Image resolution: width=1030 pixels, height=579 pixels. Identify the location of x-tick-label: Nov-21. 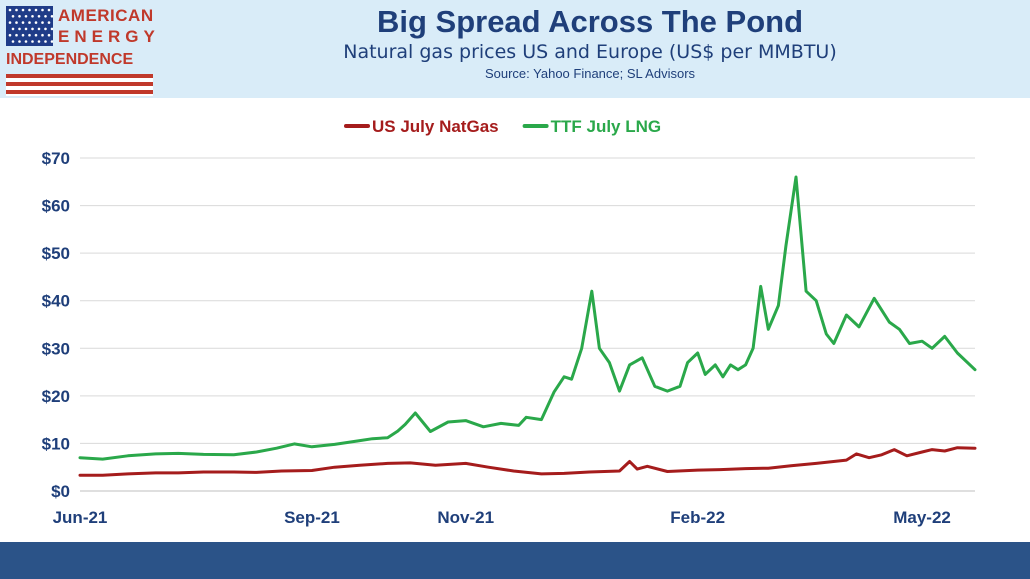
(465, 517).